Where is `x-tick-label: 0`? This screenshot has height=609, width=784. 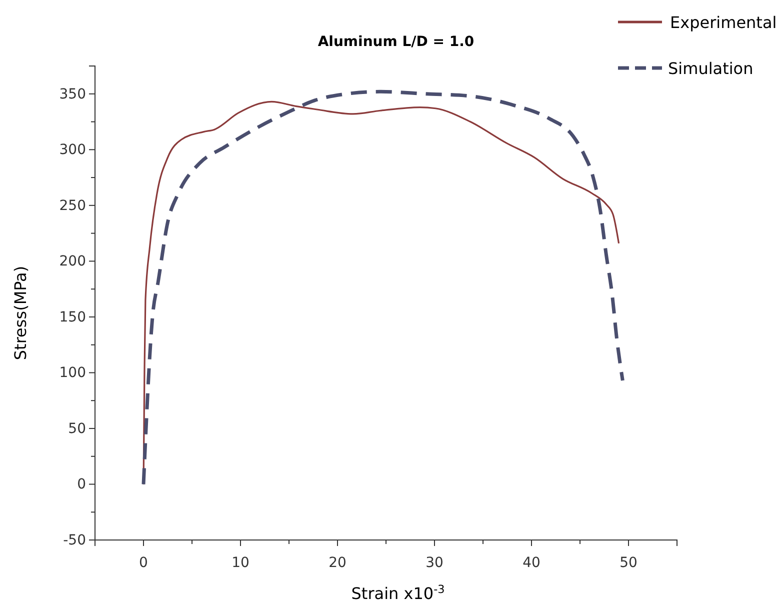
x-tick-label: 0 is located at coordinates (143, 563).